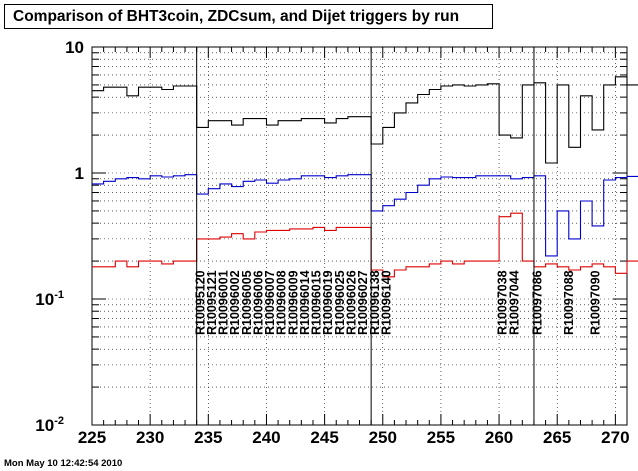  Describe the element at coordinates (596, 302) in the screenshot. I see `run-label: R10097090` at that location.